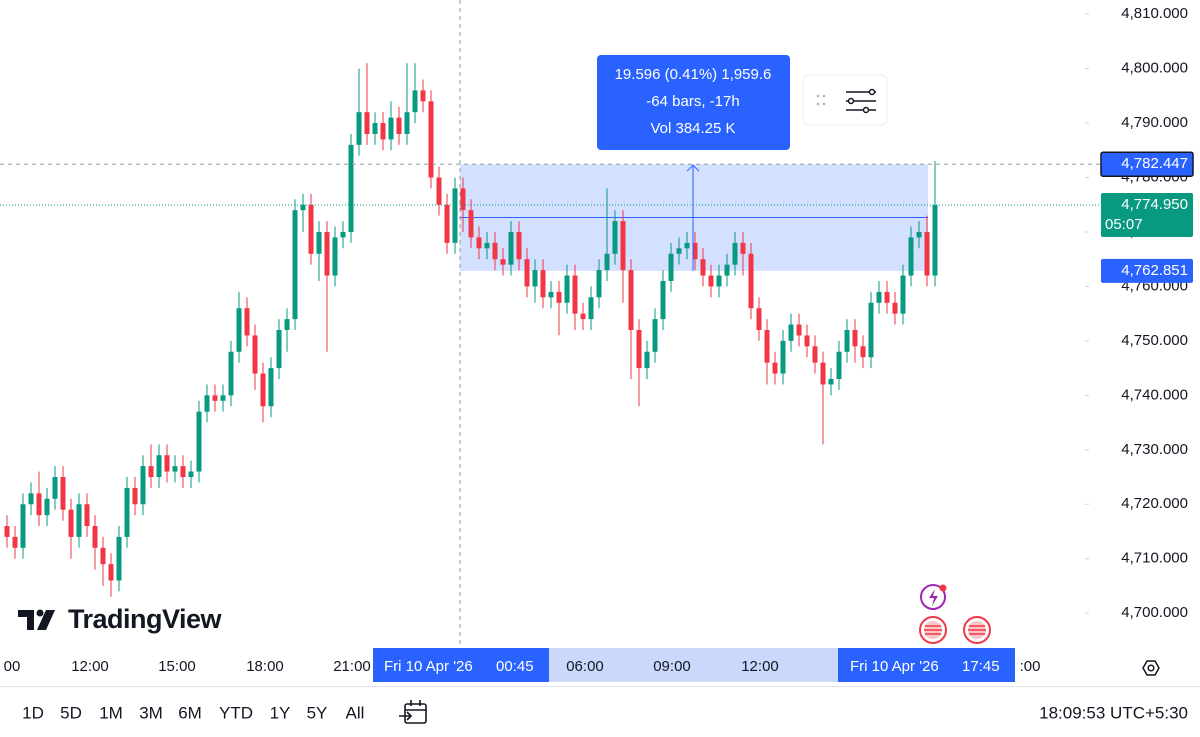 Image resolution: width=1200 pixels, height=737 pixels. Describe the element at coordinates (585, 666) in the screenshot. I see `x-tick-label-overlay: 06:00` at that location.